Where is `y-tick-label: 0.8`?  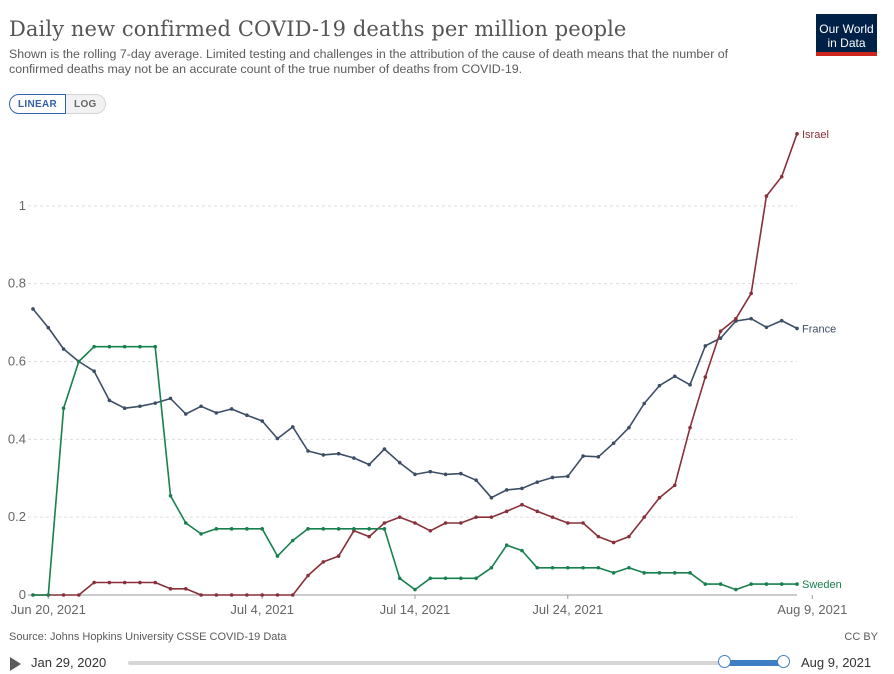 y-tick-label: 0.8 is located at coordinates (17, 283).